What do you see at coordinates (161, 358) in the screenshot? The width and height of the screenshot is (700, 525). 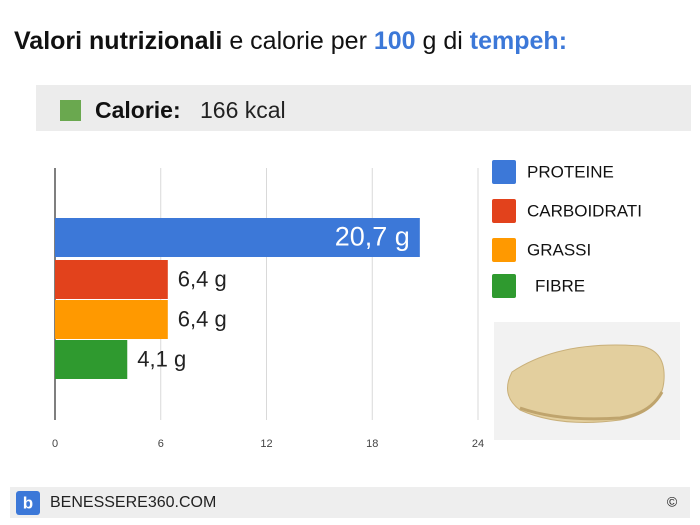 I see `value-label: 4,1 g` at bounding box center [161, 358].